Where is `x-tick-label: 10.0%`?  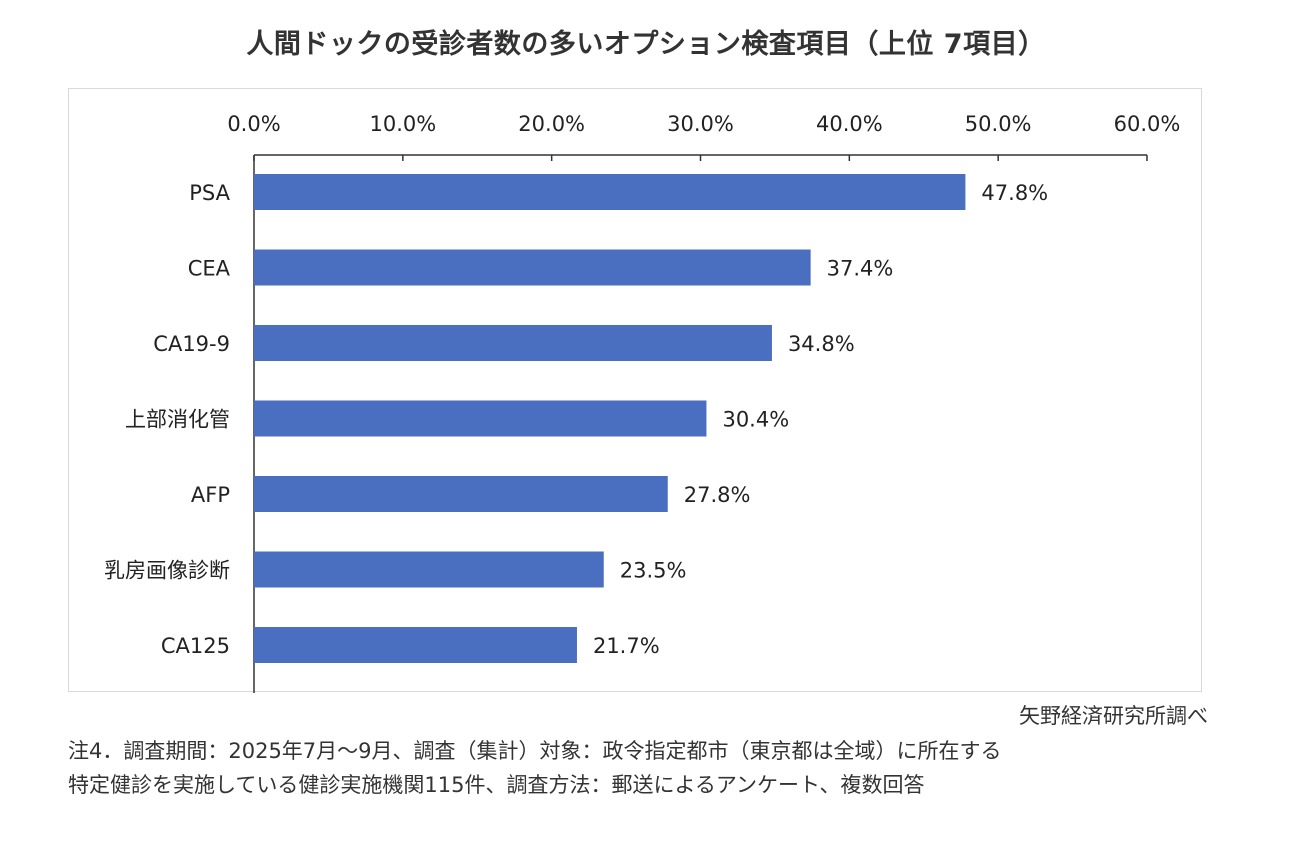 x-tick-label: 10.0% is located at coordinates (402, 124).